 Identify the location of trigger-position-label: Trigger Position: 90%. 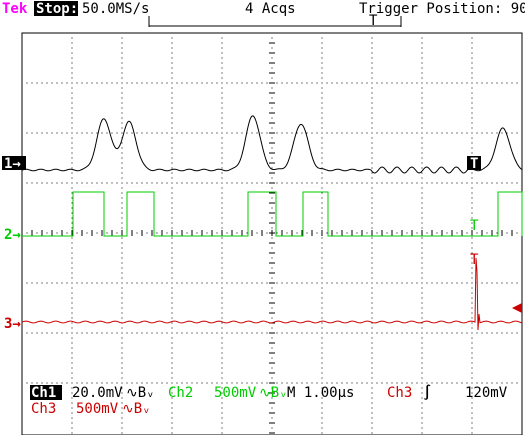
(442, 9).